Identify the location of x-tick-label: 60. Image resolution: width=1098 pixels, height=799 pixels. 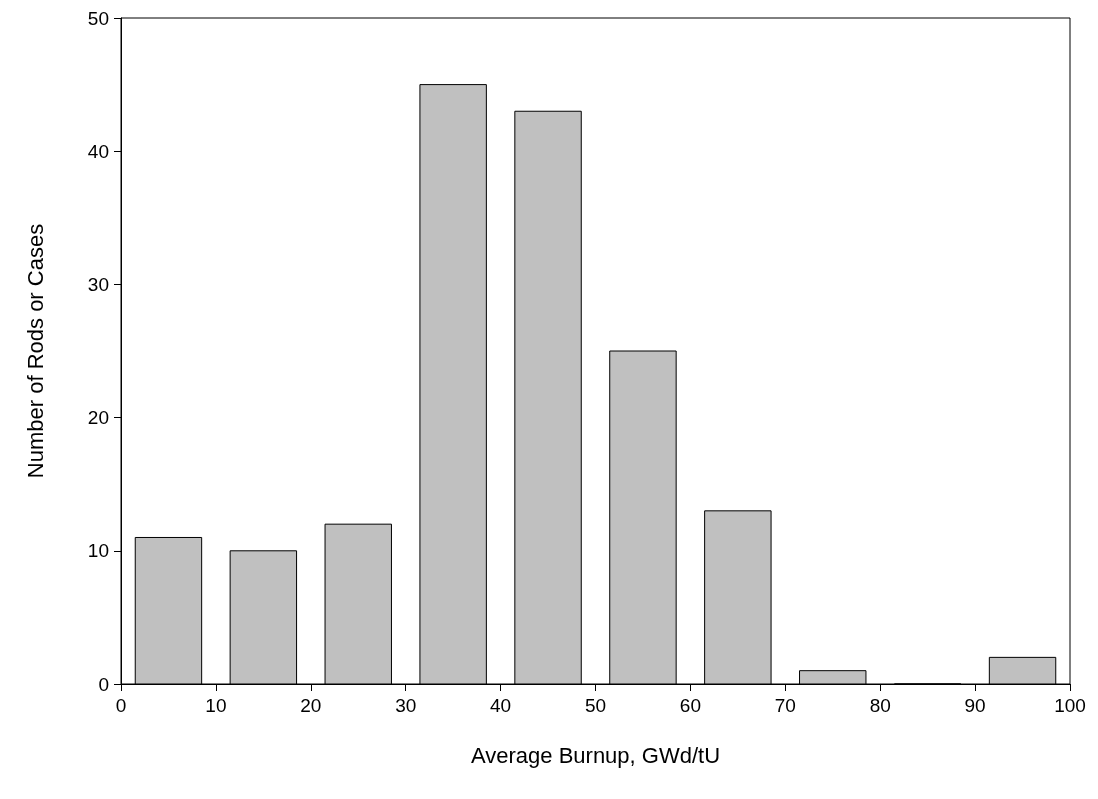
(690, 705).